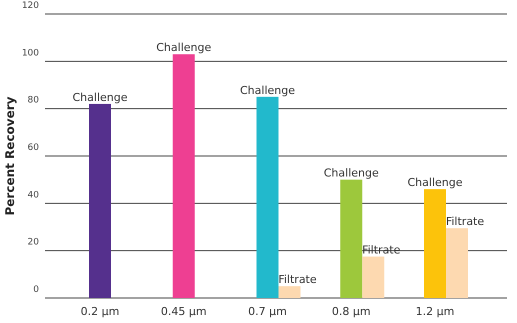  What do you see at coordinates (10, 156) in the screenshot?
I see `y-axis-title: Percent Recovery` at bounding box center [10, 156].